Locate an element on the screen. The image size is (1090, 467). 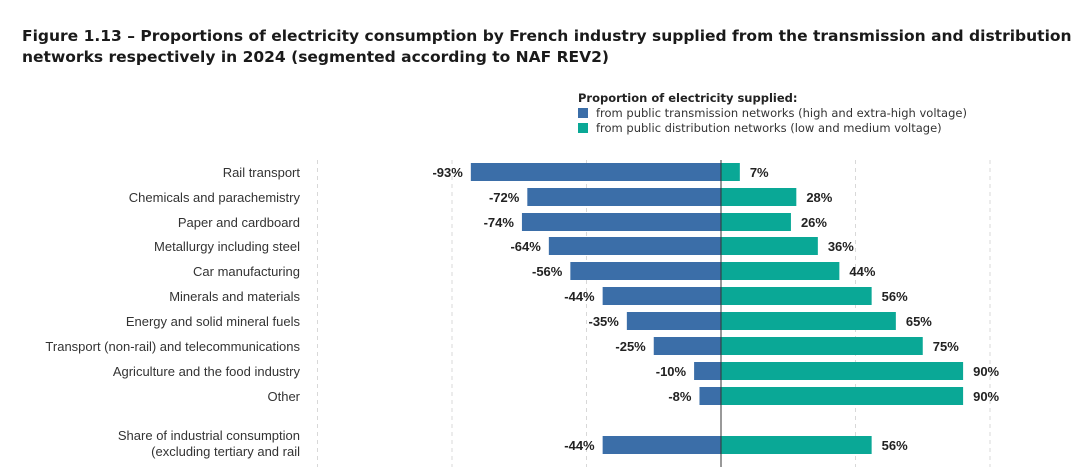
data-label: -10% is located at coordinates (671, 371).